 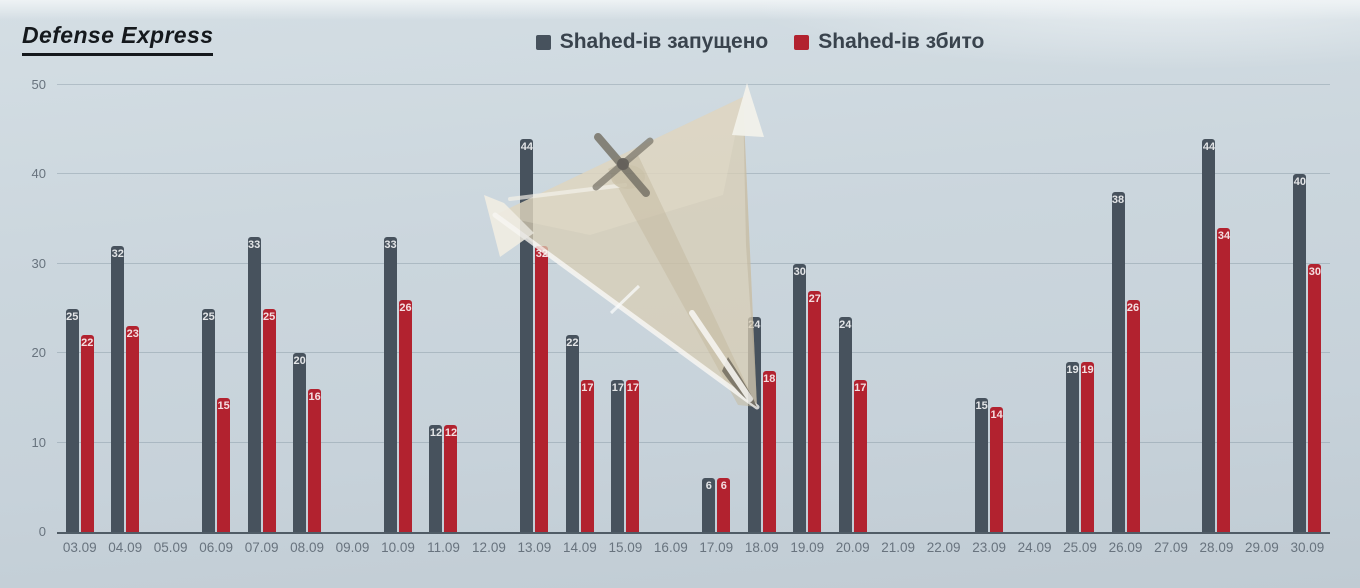 I want to click on bar-shot: 15, so click(x=224, y=464).